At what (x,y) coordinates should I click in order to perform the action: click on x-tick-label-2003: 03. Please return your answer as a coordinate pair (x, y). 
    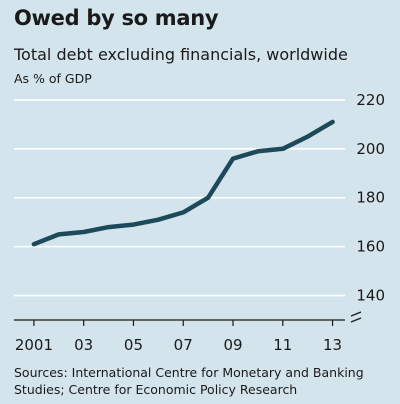
    Looking at the image, I should click on (83, 345).